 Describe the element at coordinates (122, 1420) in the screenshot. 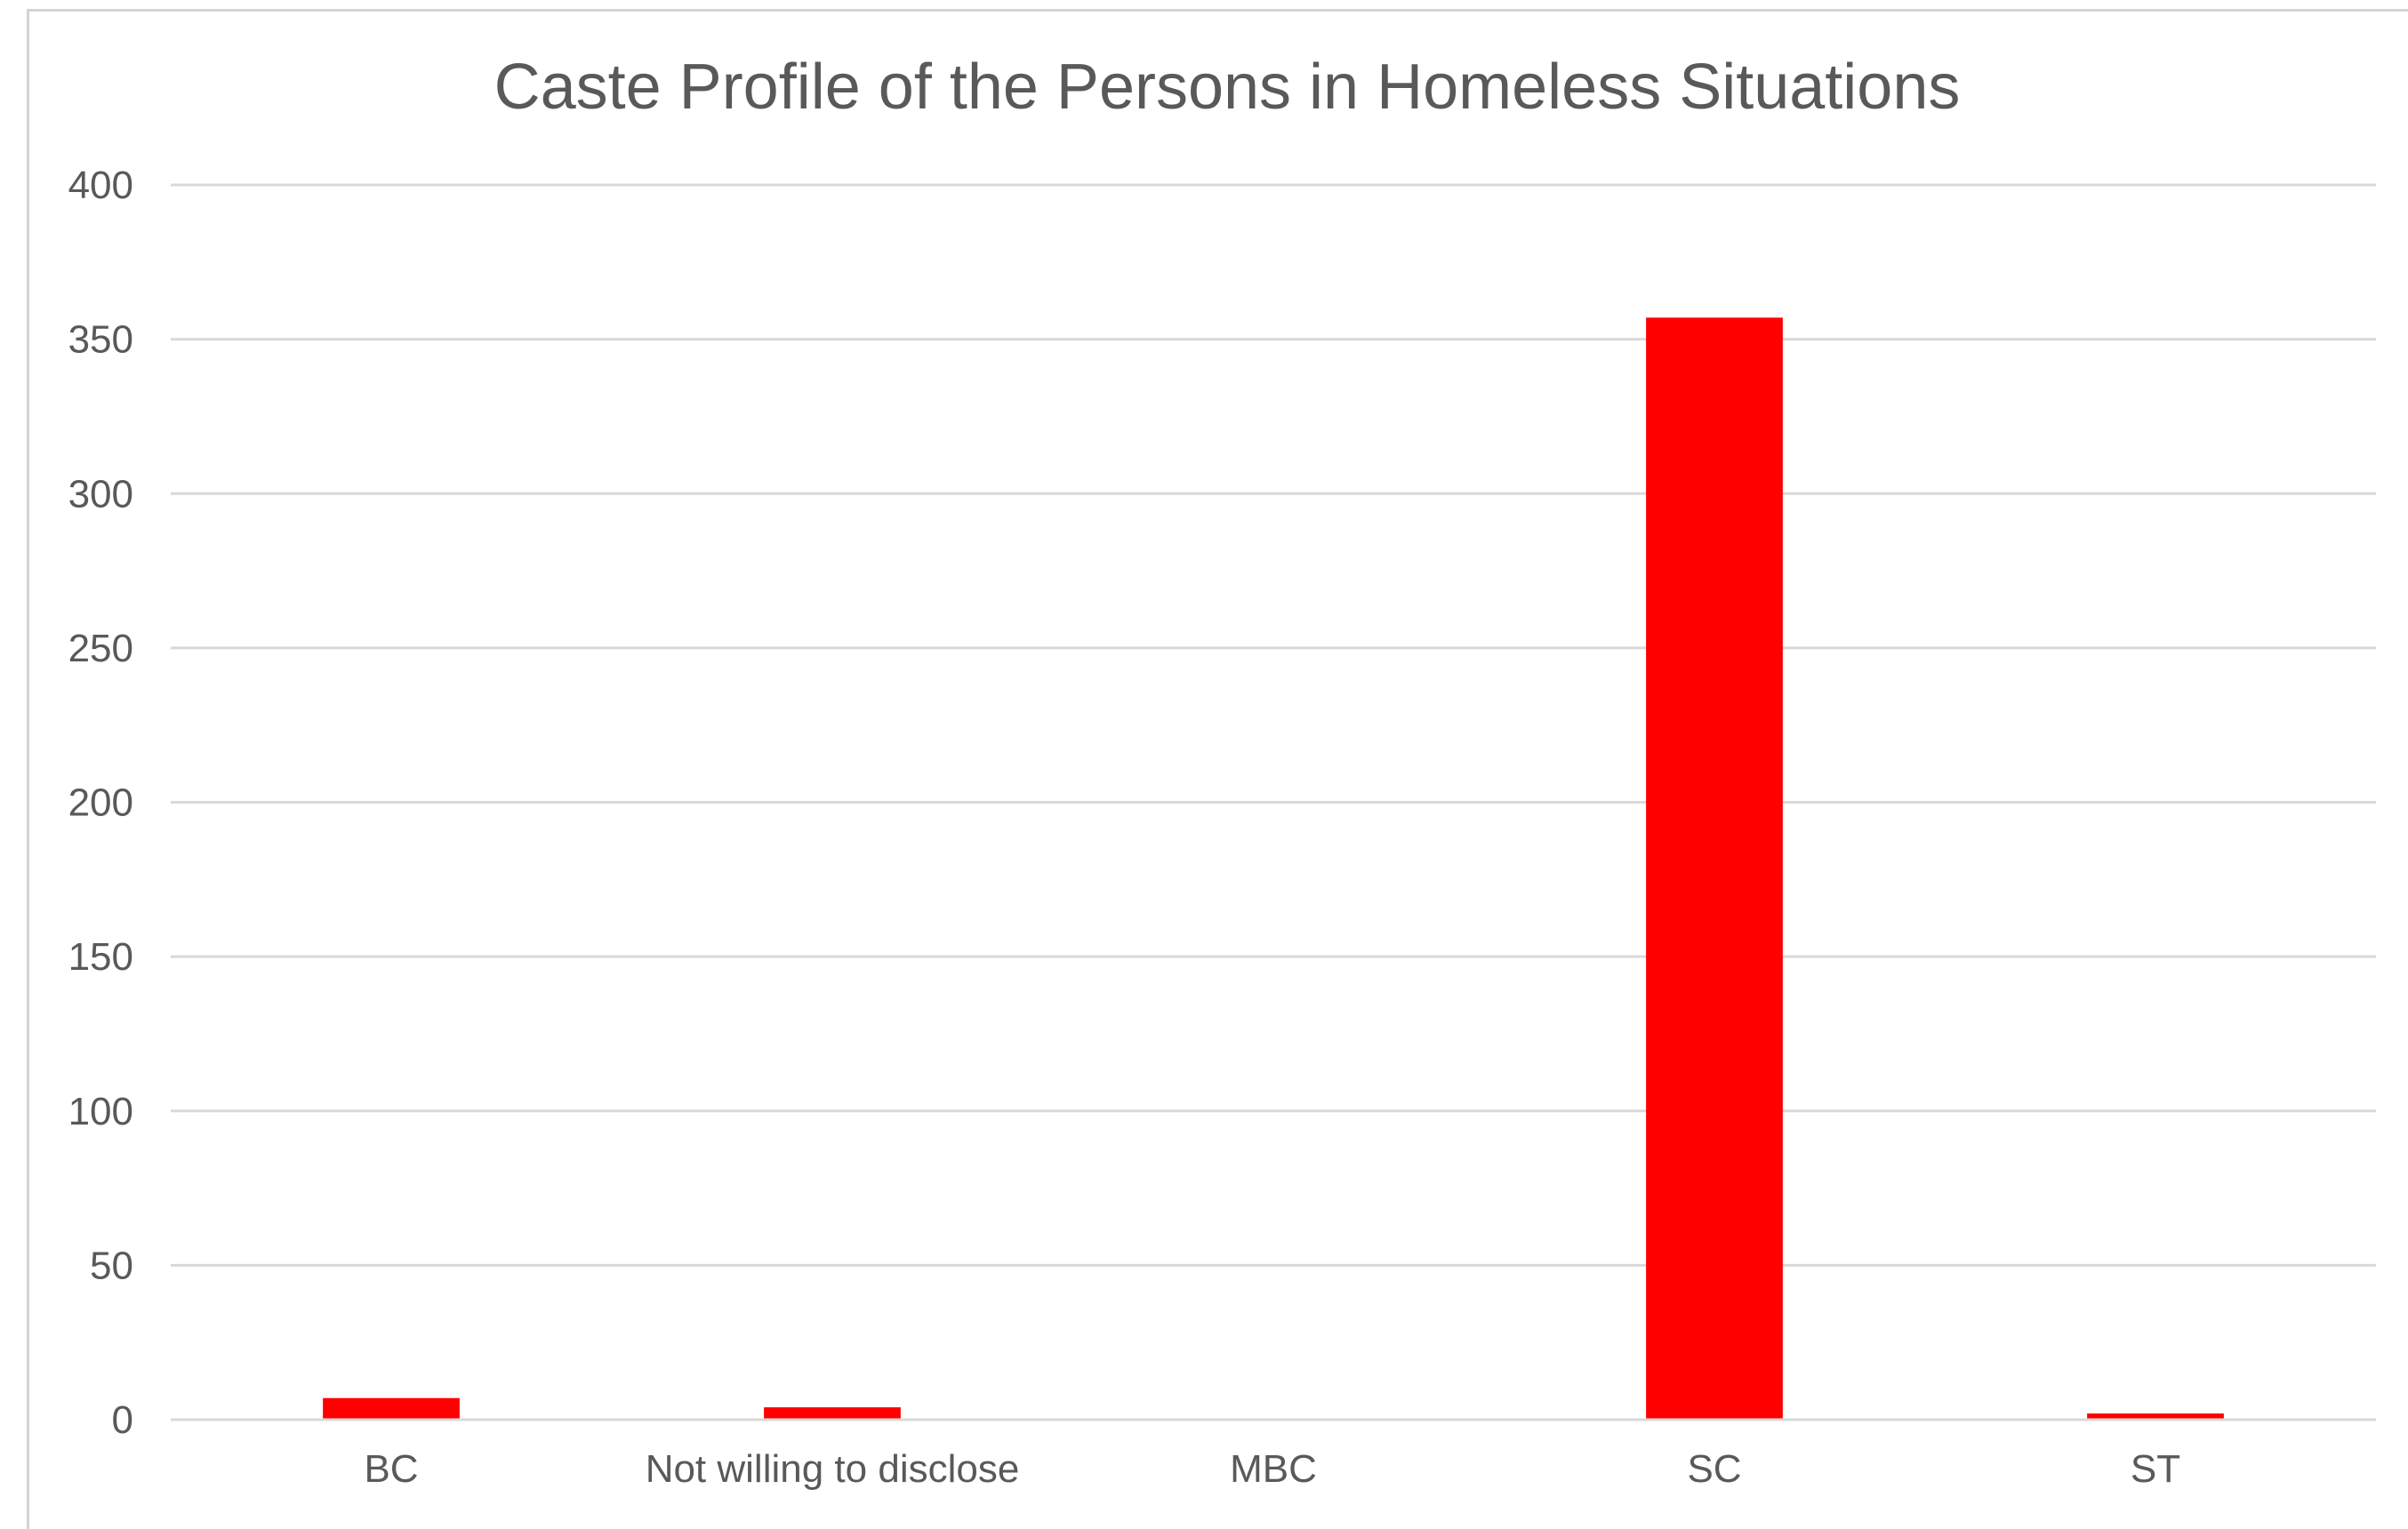

I see `y-tick-label-0: 0` at that location.